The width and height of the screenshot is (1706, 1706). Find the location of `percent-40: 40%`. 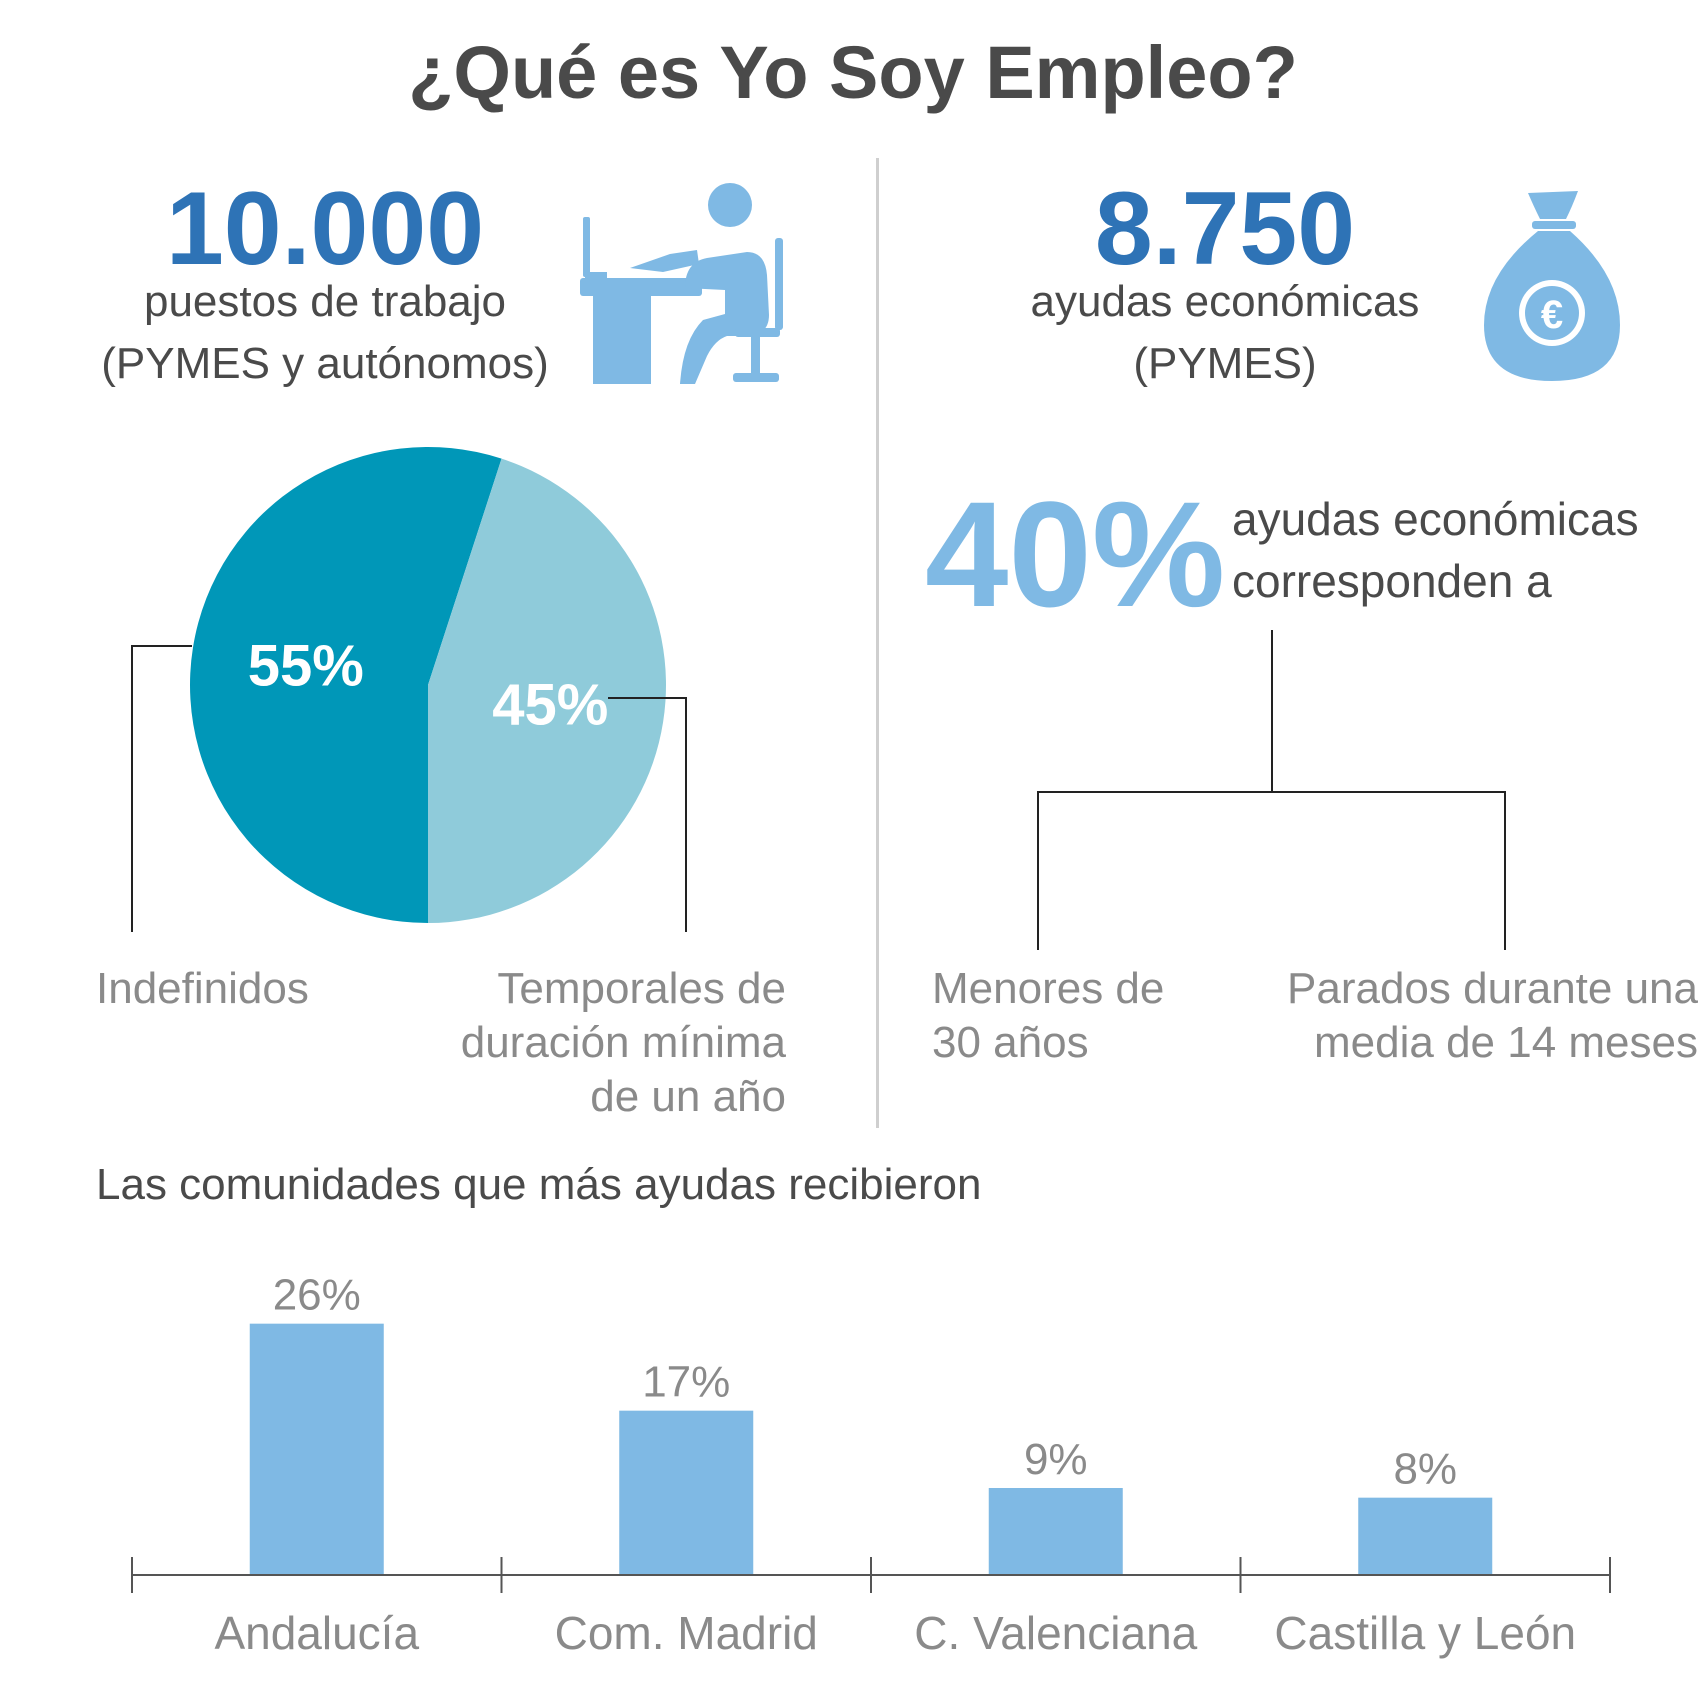

percent-40: 40% is located at coordinates (1075, 554).